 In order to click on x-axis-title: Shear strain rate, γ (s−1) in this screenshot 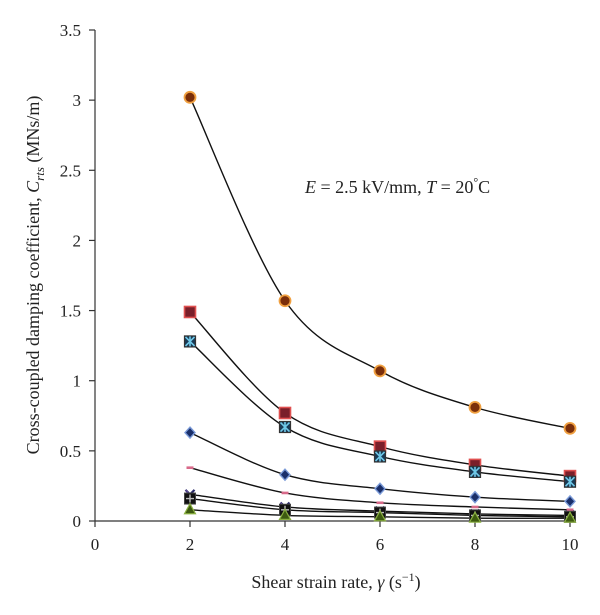, I will do `click(335, 581)`.